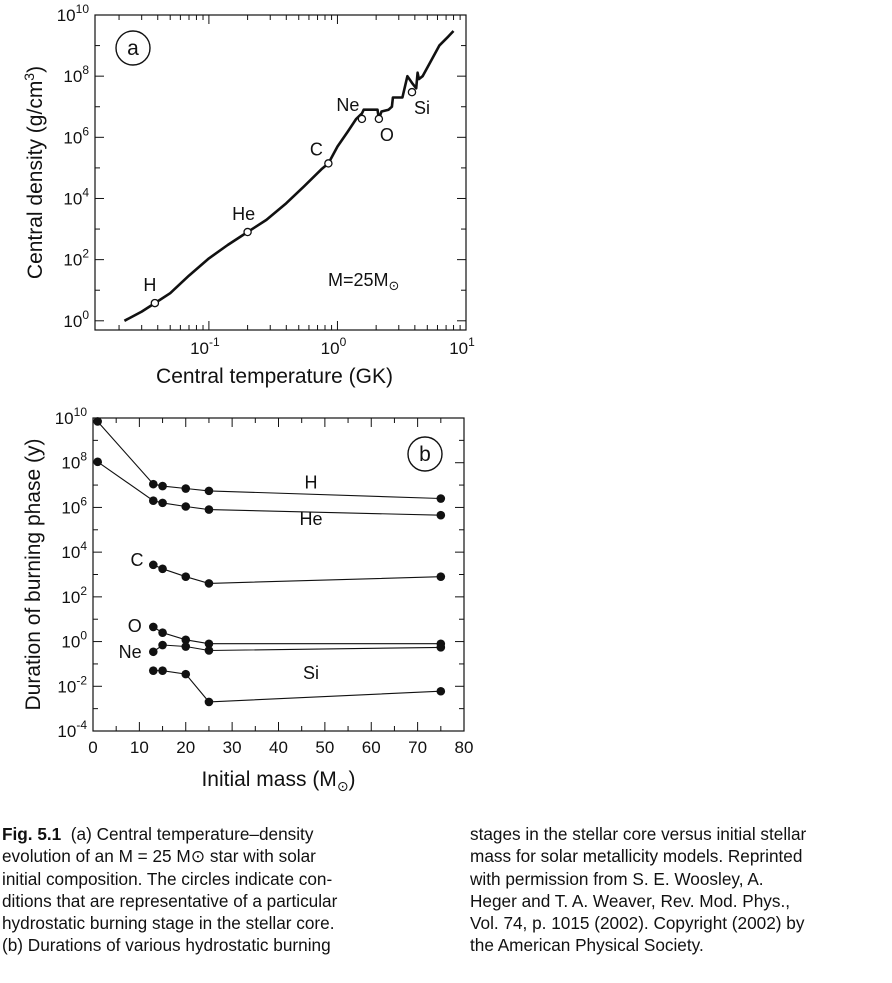 This screenshot has width=892, height=983. Describe the element at coordinates (72, 729) in the screenshot. I see `panel-b-y-tick-label: 10⁻⁴` at that location.